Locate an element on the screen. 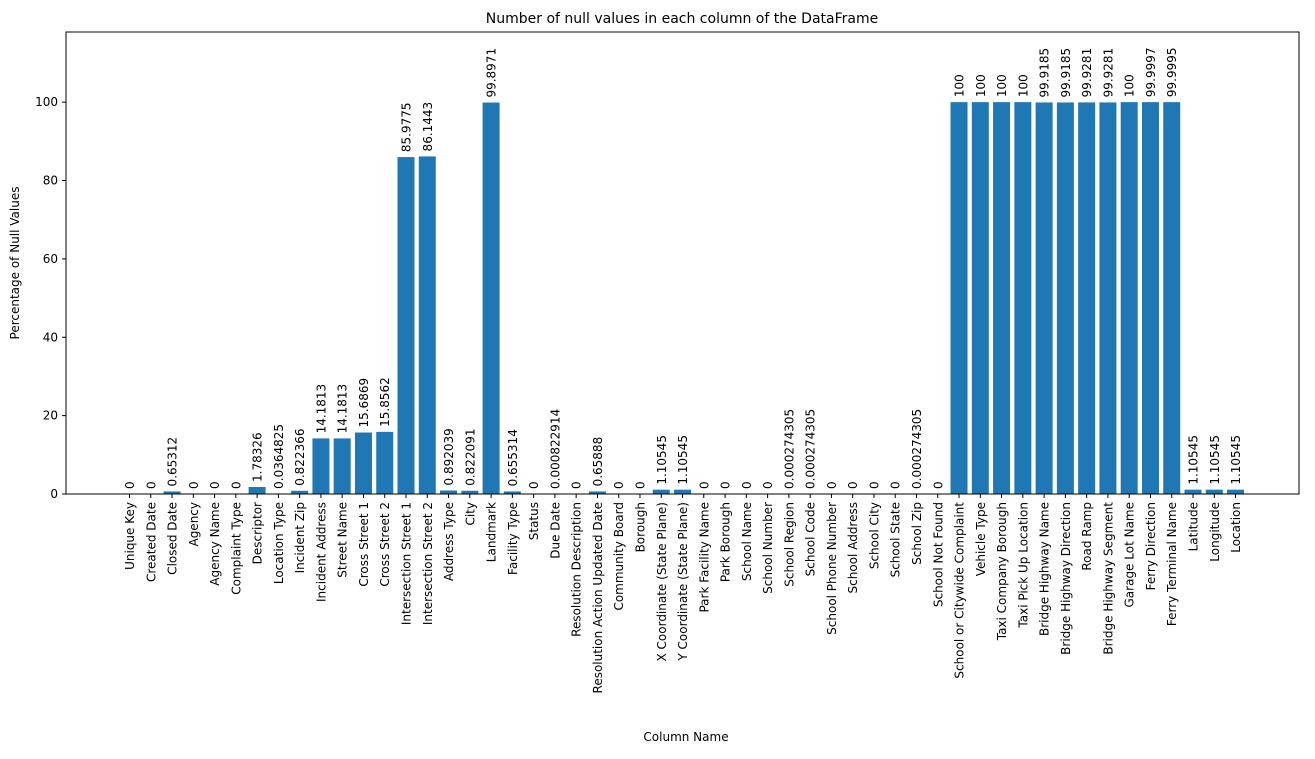 The image size is (1315, 759). bar-value-label: 0.65312 is located at coordinates (173, 462).